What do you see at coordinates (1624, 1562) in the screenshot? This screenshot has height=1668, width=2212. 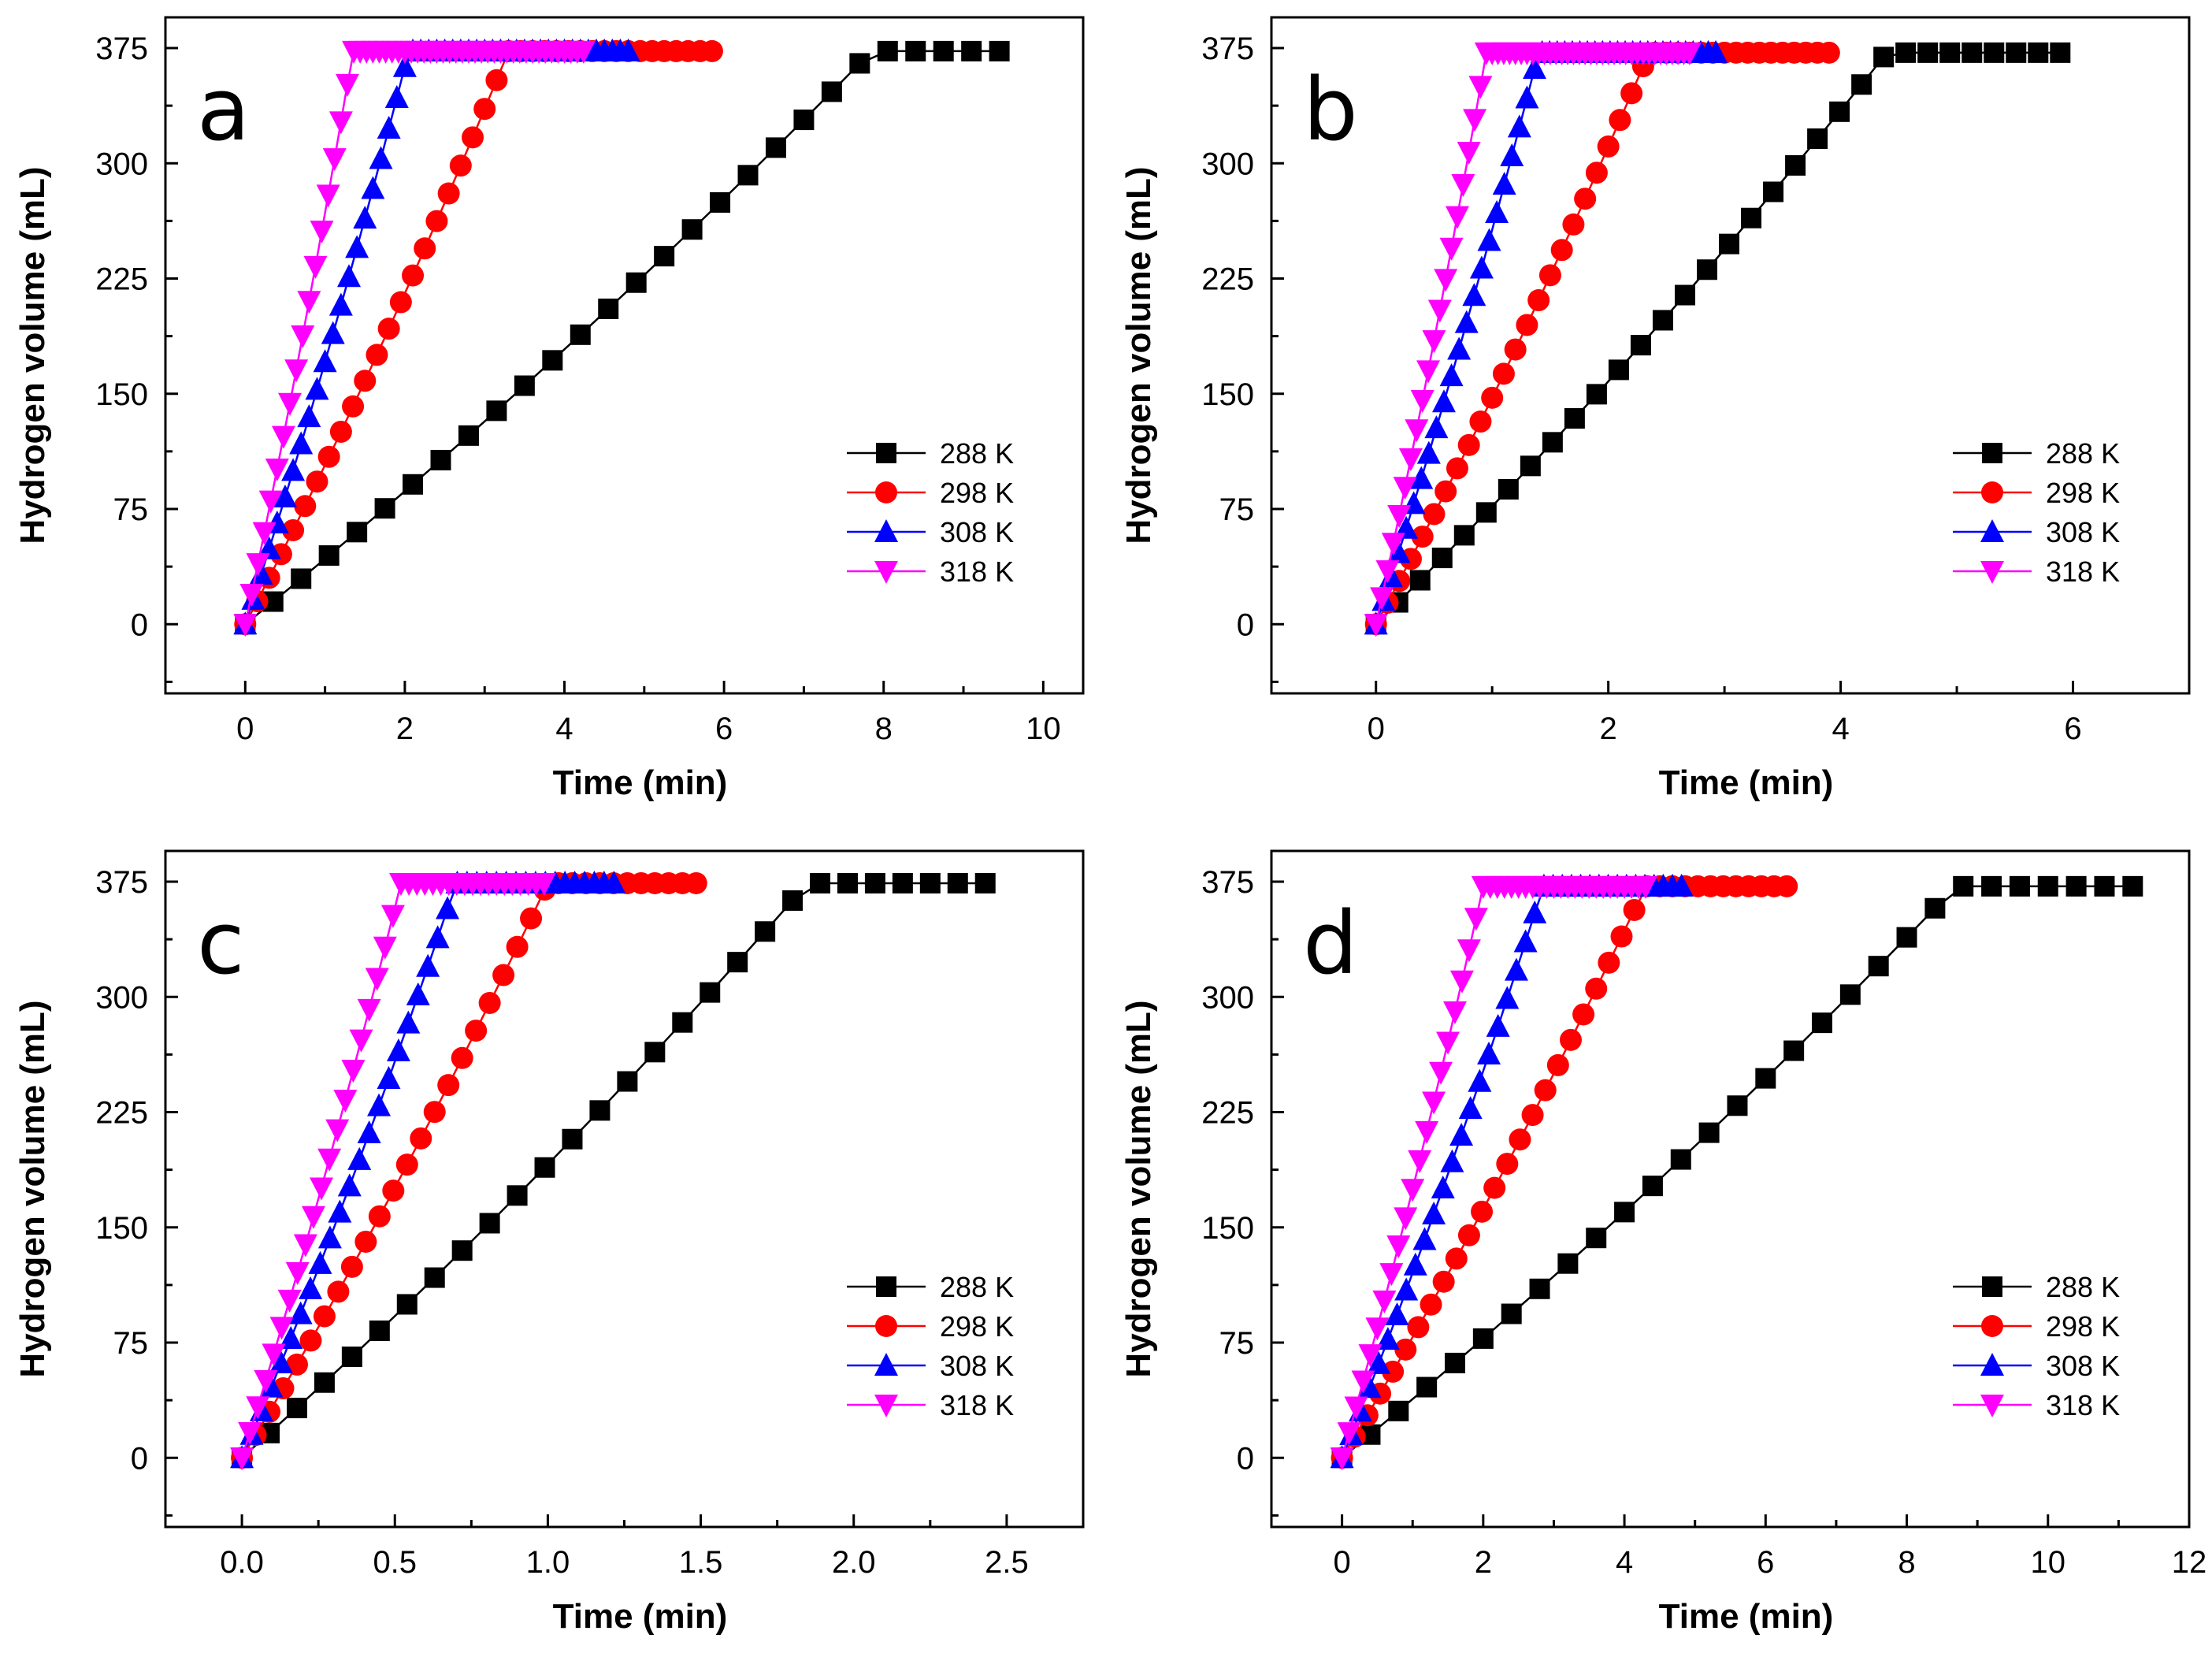 I see `x-tick-label: 4` at bounding box center [1624, 1562].